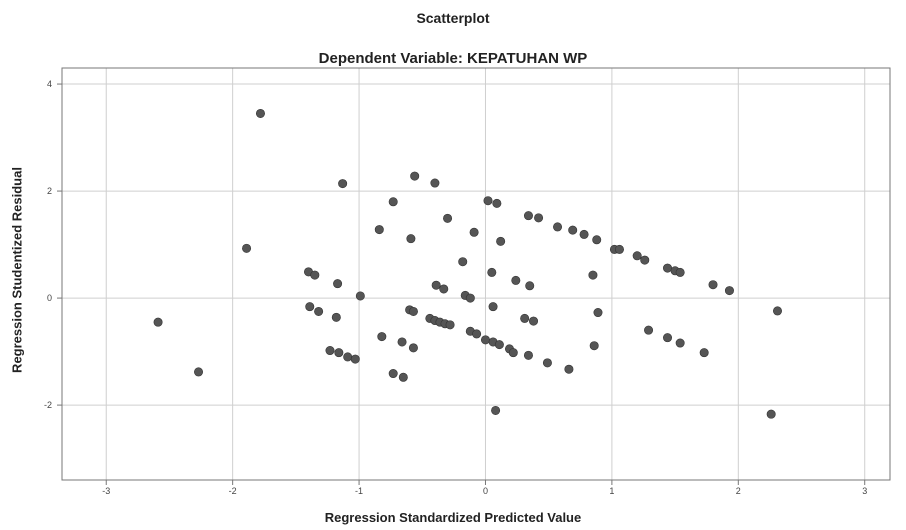 The width and height of the screenshot is (906, 530). What do you see at coordinates (233, 491) in the screenshot?
I see `x-tick-label: -2` at bounding box center [233, 491].